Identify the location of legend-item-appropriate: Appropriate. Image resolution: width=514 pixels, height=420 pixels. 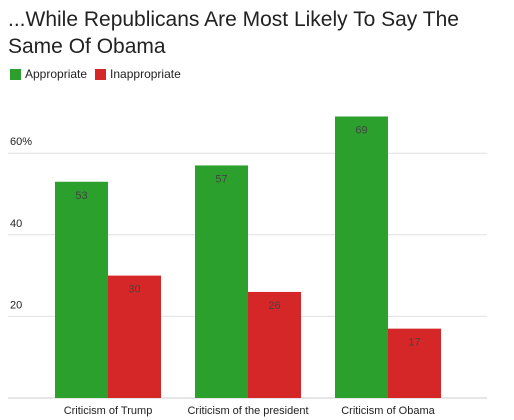
(48, 74).